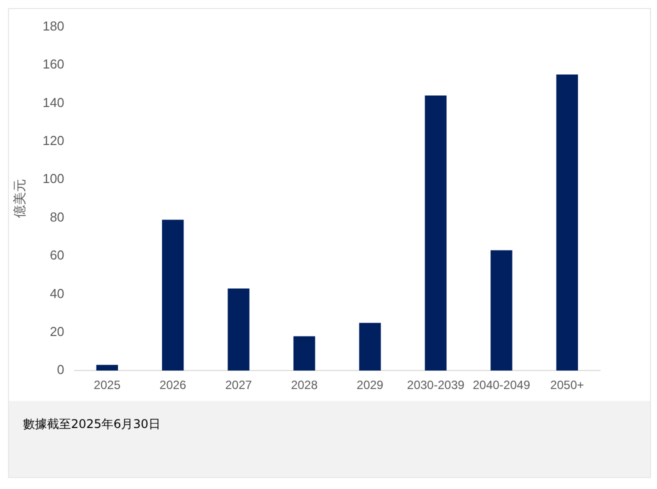  Describe the element at coordinates (567, 385) in the screenshot. I see `x-tick-label: 2050+` at that location.